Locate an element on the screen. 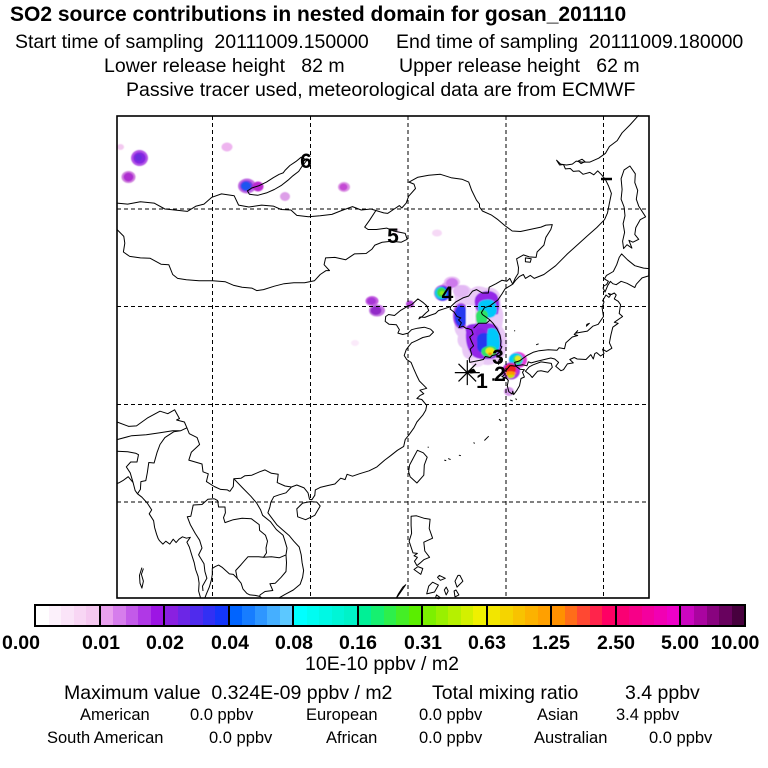 The image size is (768, 768). svg-text: 2 is located at coordinates (500, 374).